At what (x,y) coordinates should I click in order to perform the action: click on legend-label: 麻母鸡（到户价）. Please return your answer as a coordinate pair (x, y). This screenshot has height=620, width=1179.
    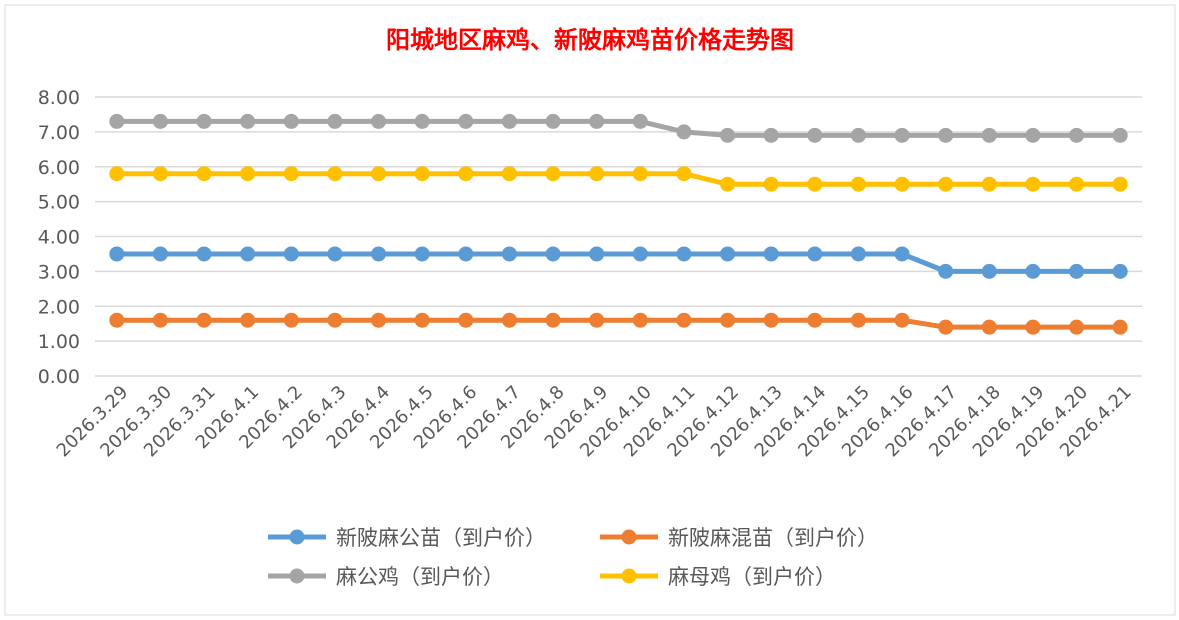
    Looking at the image, I should click on (752, 577).